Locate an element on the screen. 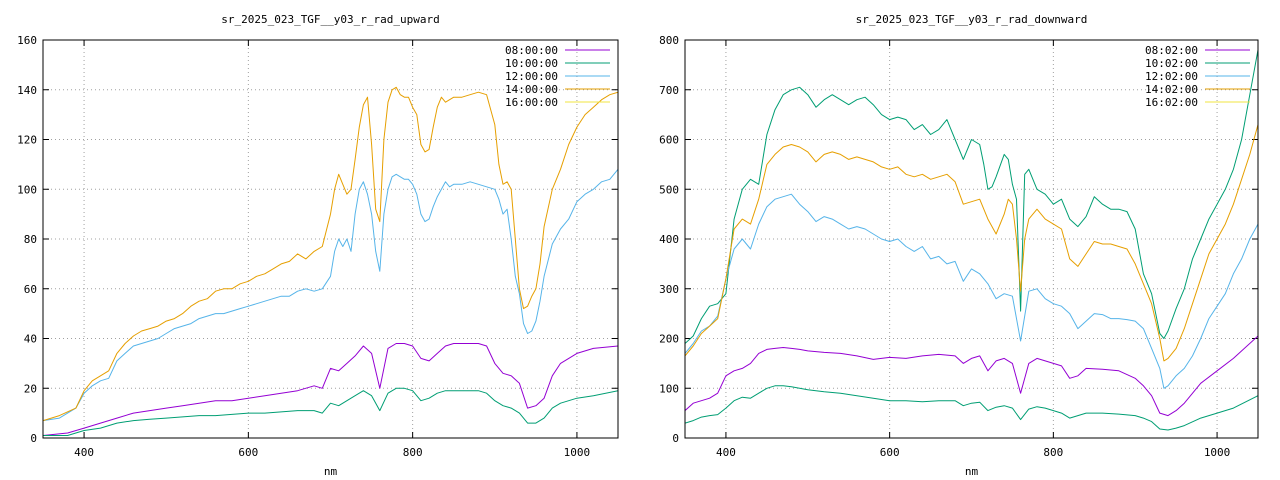 The height and width of the screenshot is (480, 1280). y-tick-label: 400 is located at coordinates (669, 239).